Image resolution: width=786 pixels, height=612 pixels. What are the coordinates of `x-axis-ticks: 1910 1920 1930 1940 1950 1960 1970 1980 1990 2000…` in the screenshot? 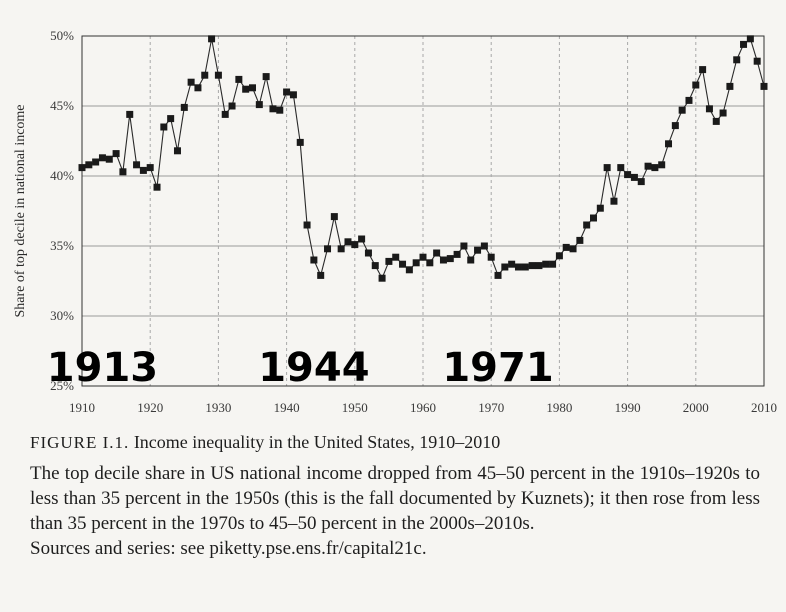 It's located at (423, 407).